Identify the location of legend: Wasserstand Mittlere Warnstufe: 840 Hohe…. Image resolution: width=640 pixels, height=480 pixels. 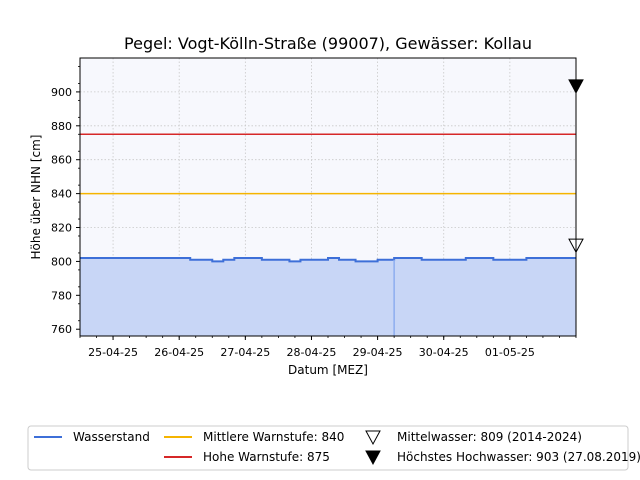
(333, 448).